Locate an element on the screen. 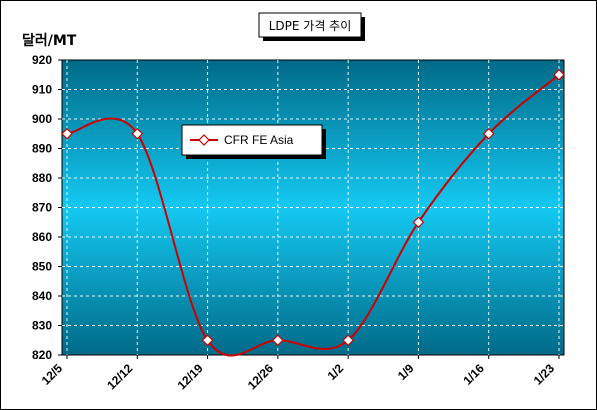  y-axis-ticks: 820 830 840 850 860 870 880 890 900 910 920 is located at coordinates (47, 207).